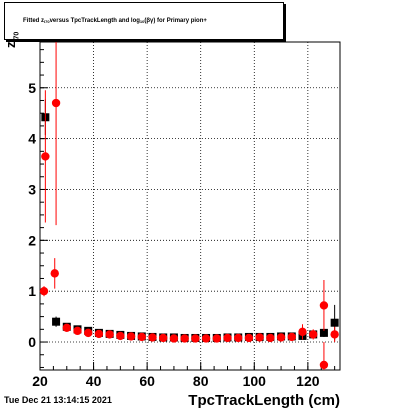  Describe the element at coordinates (32, 291) in the screenshot. I see `y-tick-label: 1` at that location.